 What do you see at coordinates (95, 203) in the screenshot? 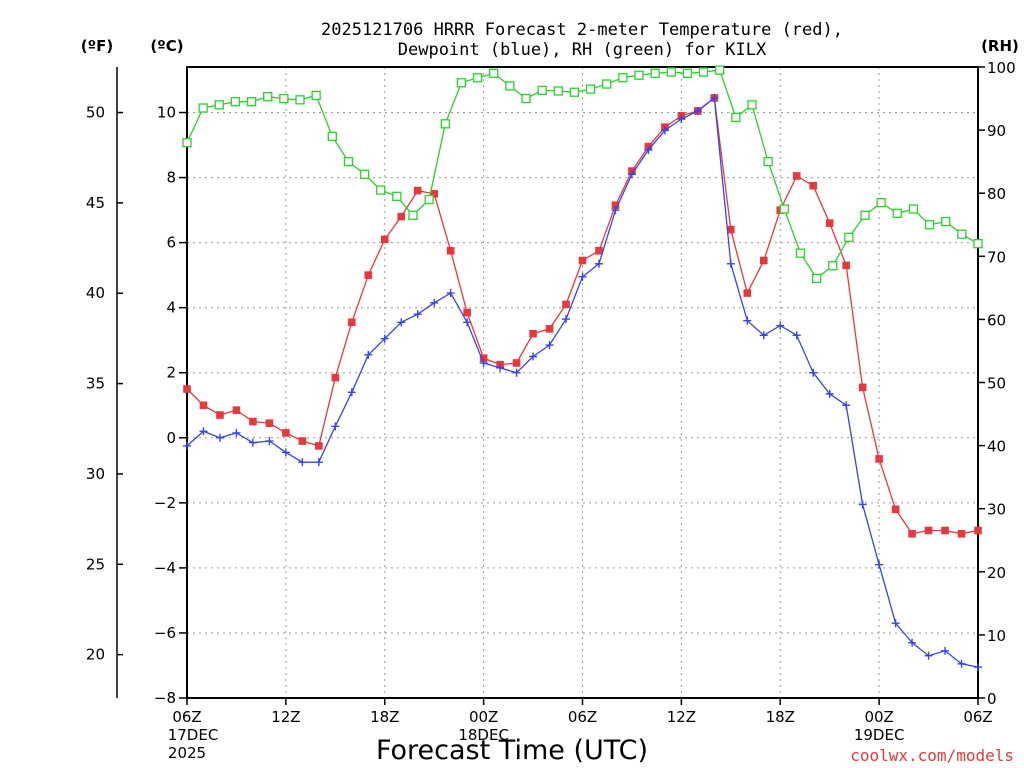
I see `fahrenheit-tick-label: 45` at bounding box center [95, 203].